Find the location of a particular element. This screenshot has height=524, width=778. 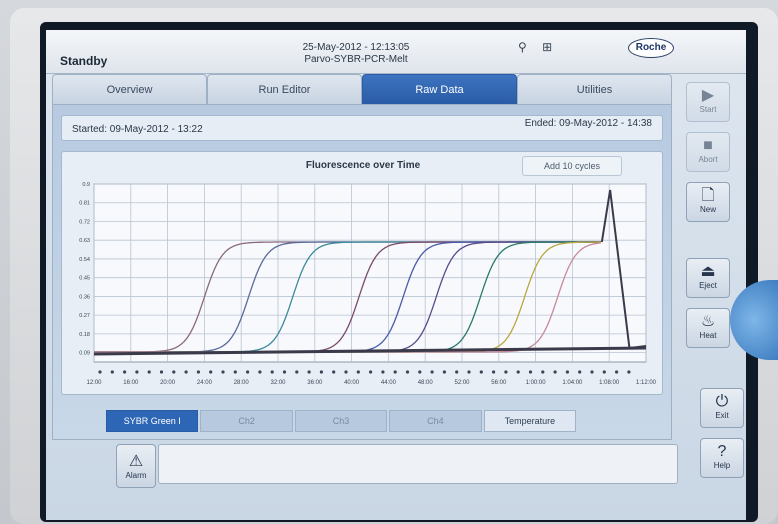

x-tick-label: 12:00 is located at coordinates (94, 383).